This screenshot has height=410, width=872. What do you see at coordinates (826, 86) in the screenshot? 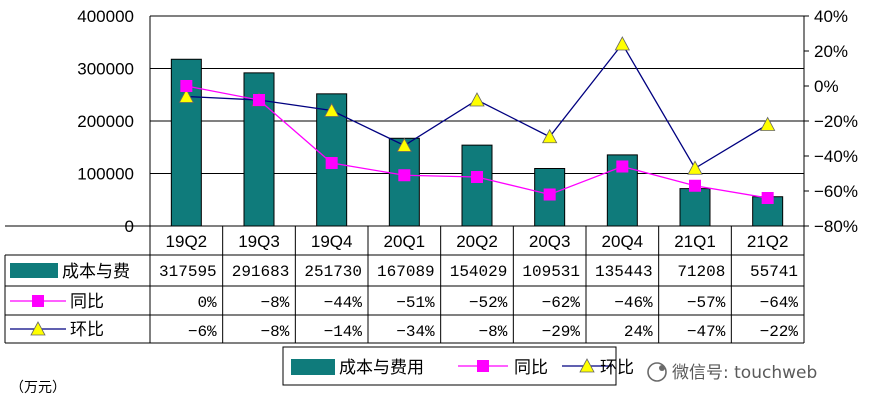
I see `y-right-tick-label: 0%` at bounding box center [826, 86].